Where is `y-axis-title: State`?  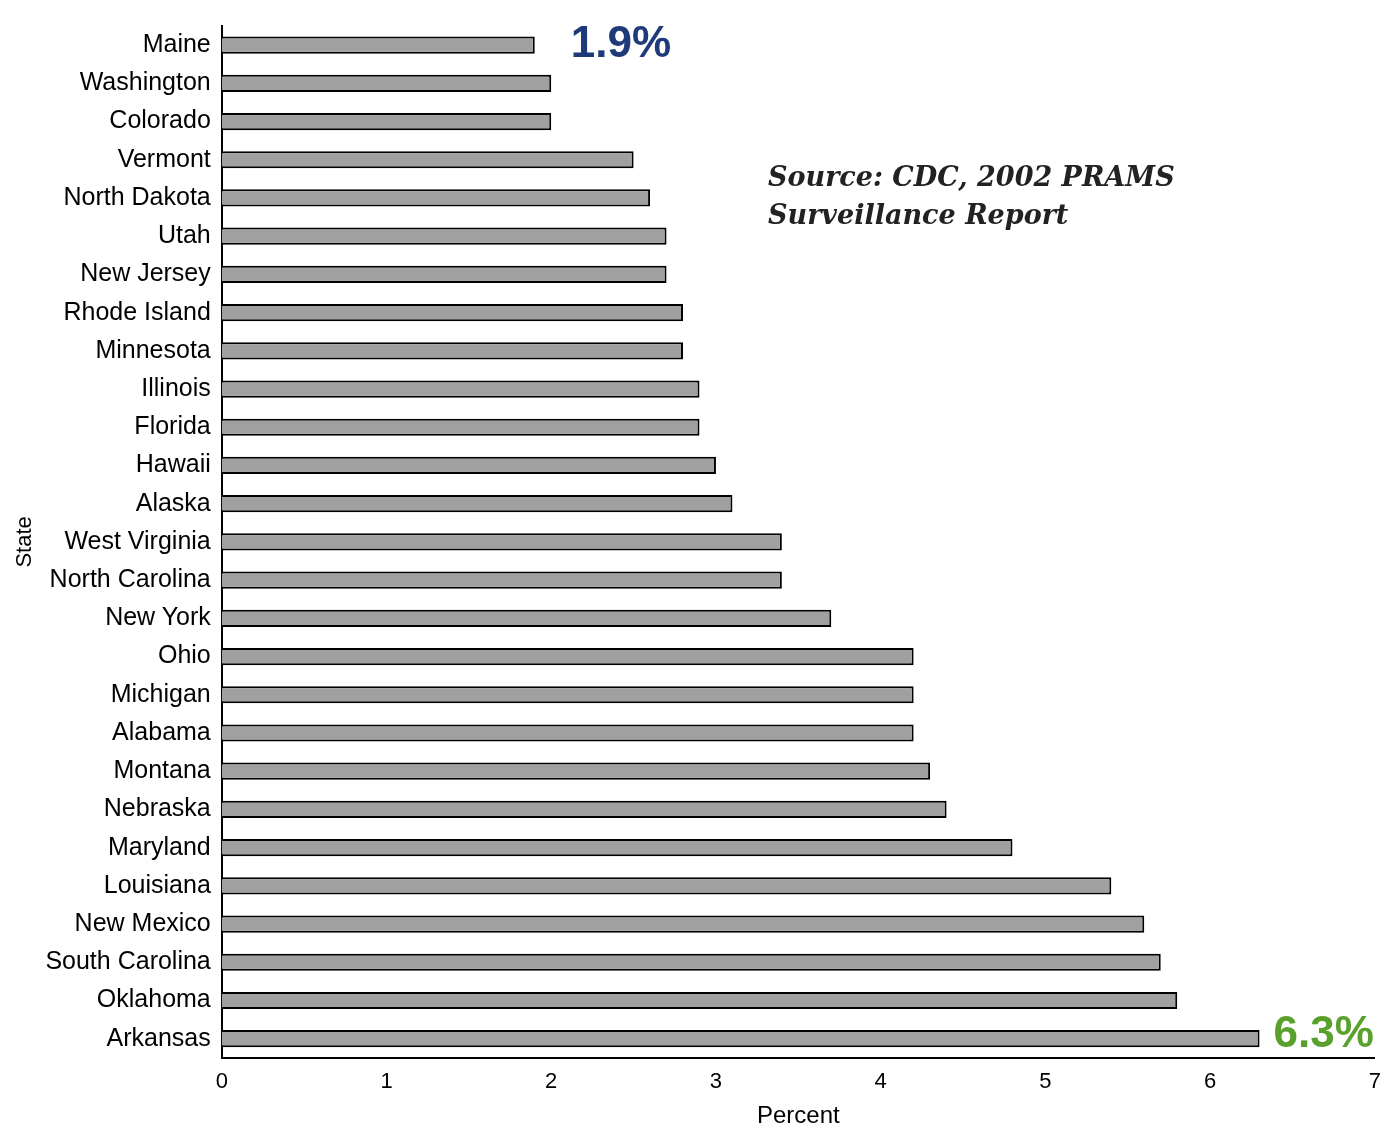 y-axis-title: State is located at coordinates (24, 542).